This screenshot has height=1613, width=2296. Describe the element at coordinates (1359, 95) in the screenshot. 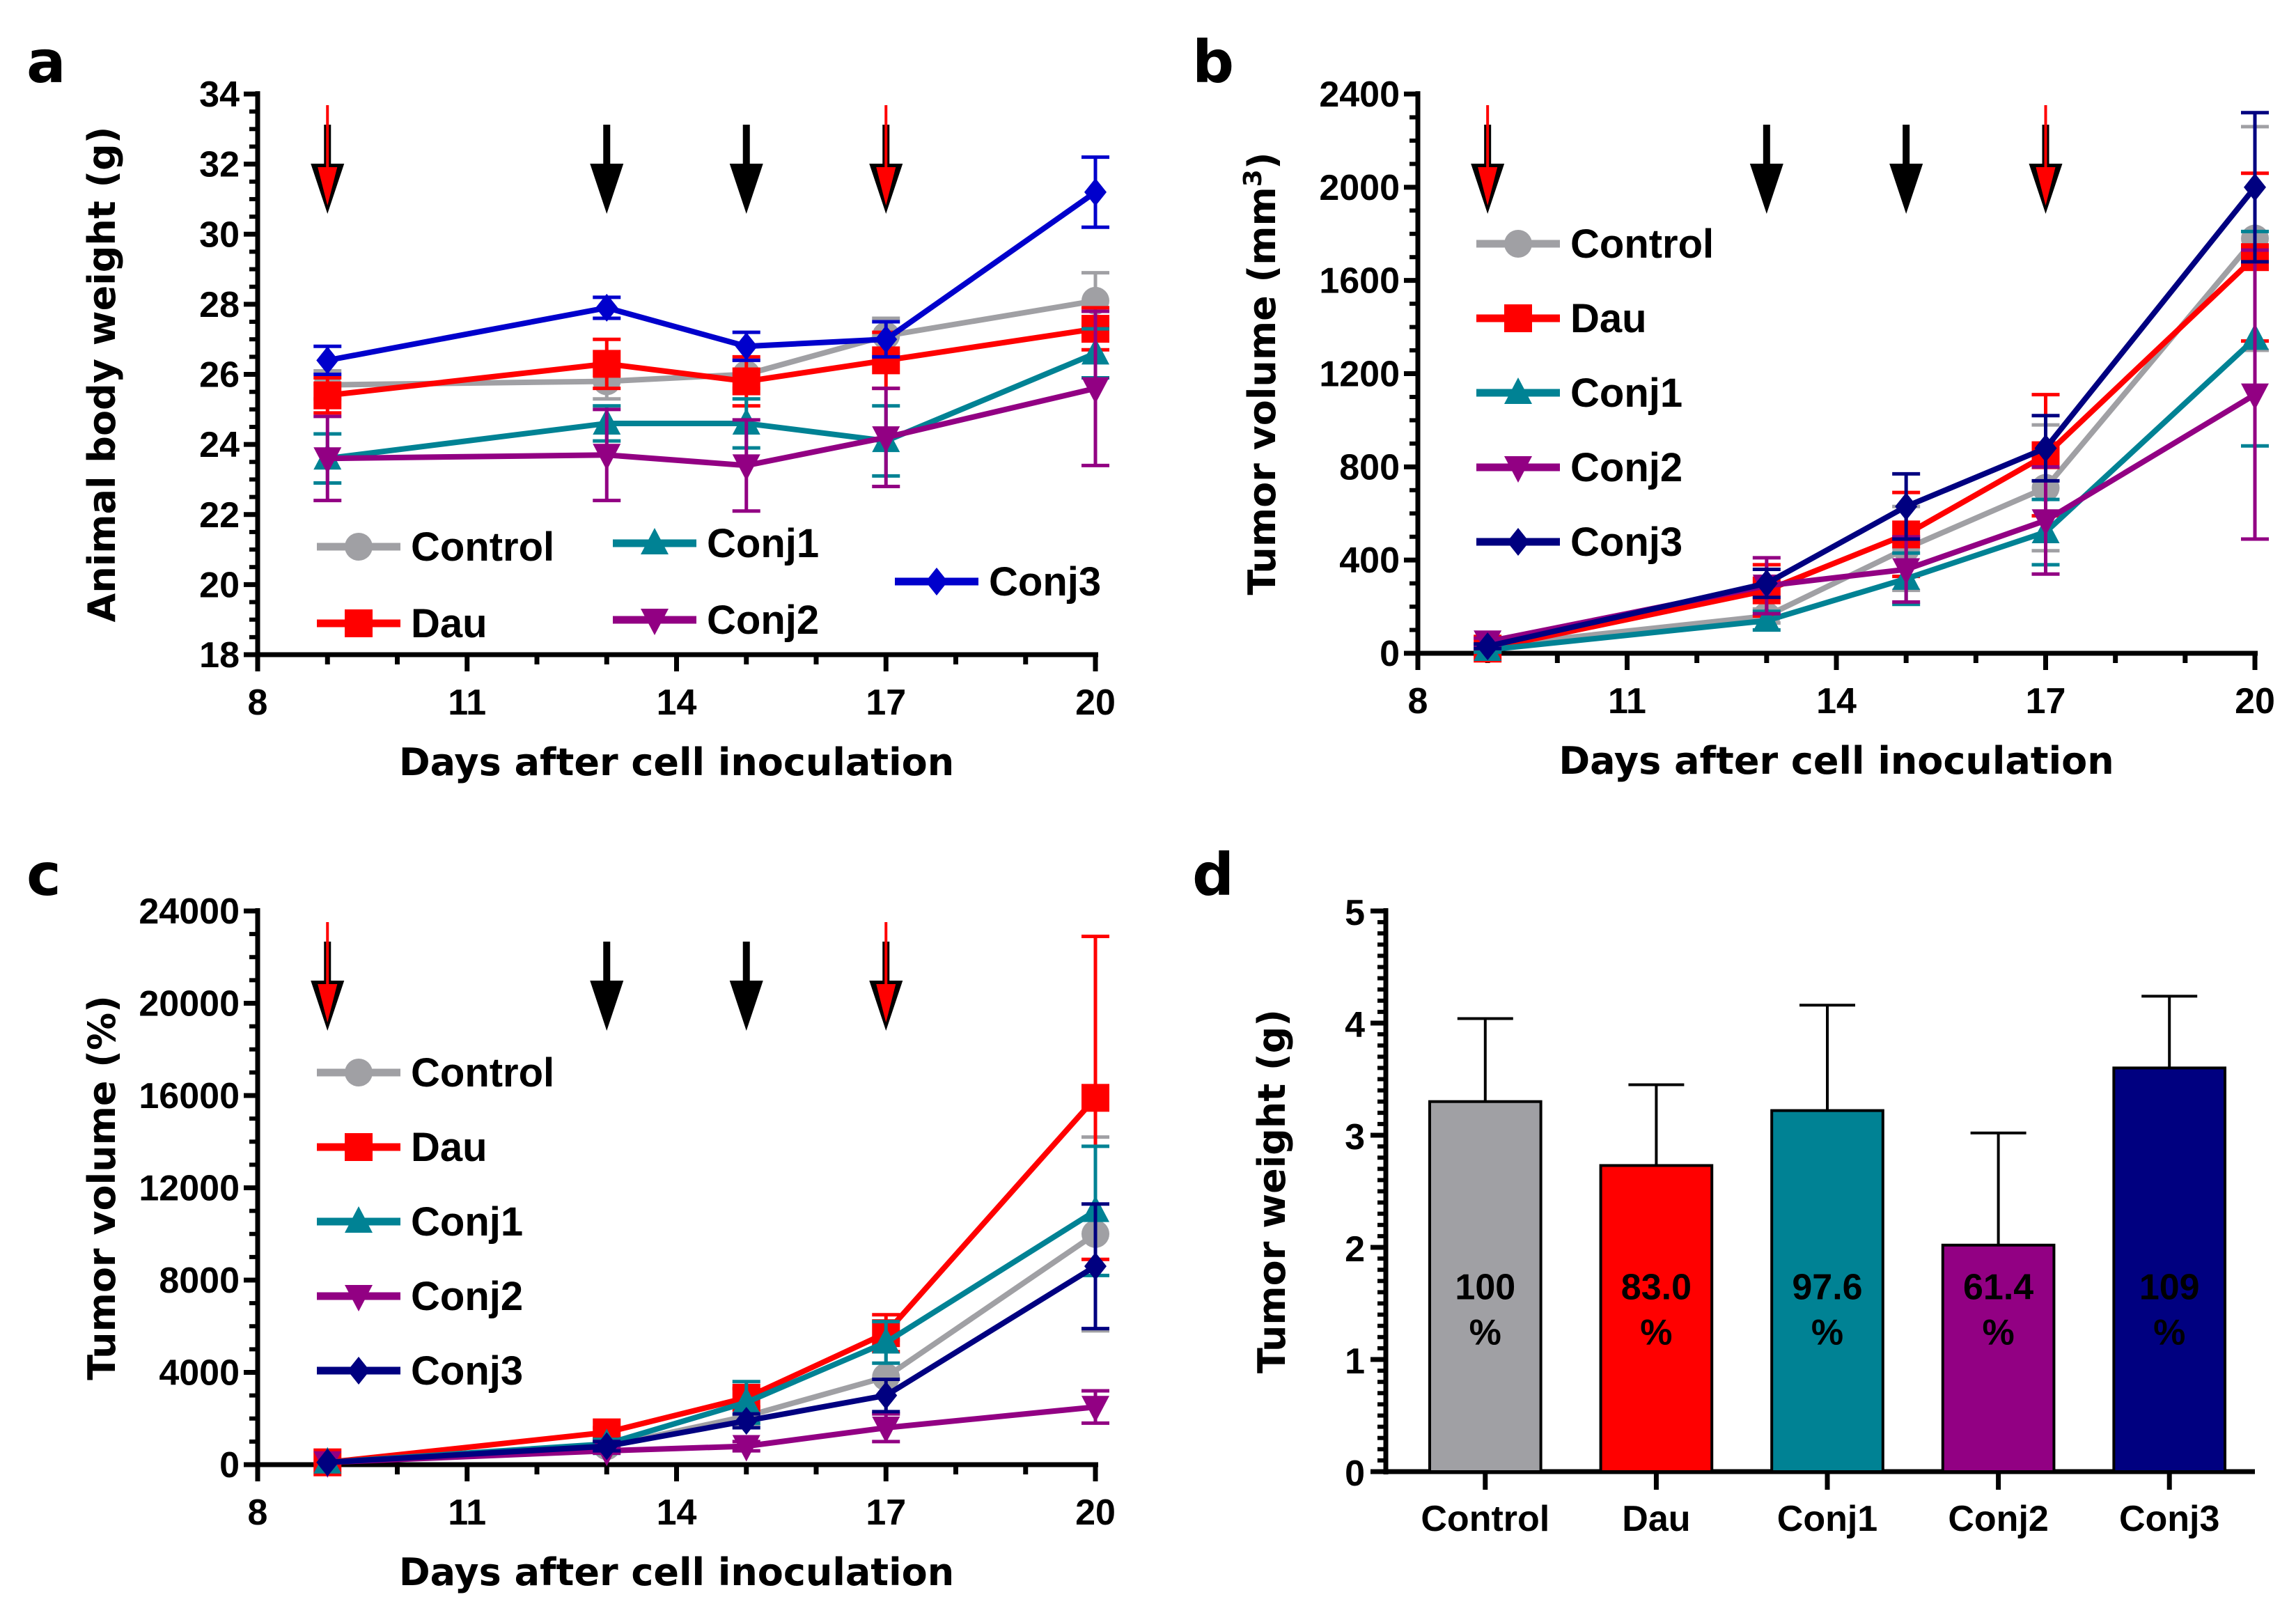

I see `y-tick-label: 2400` at that location.